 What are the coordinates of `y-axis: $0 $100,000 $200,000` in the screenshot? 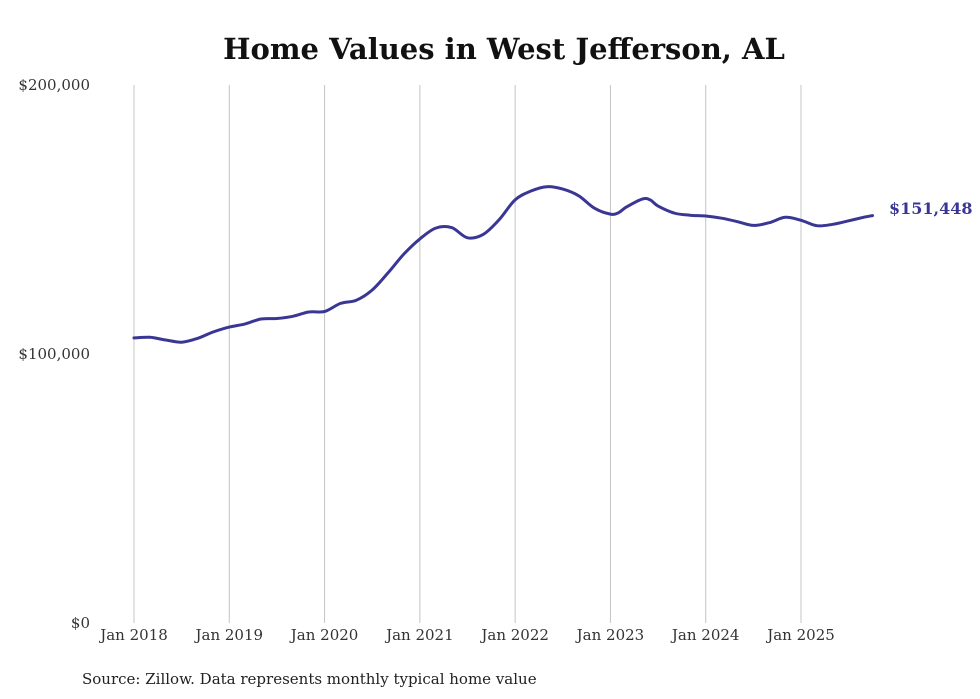 It's located at (54, 354).